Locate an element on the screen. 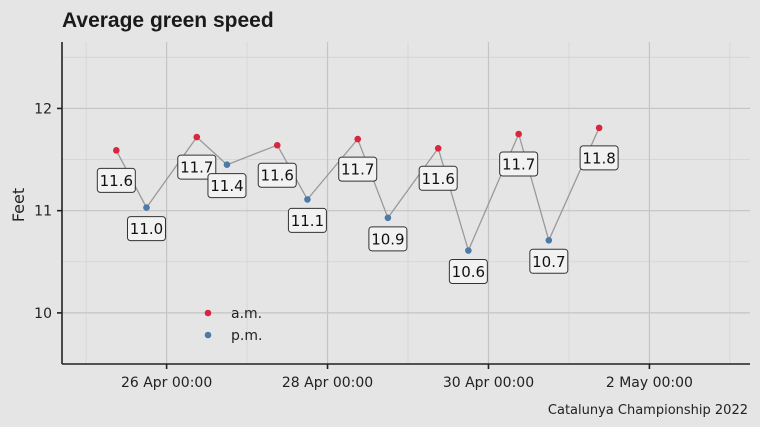 Image resolution: width=760 pixels, height=427 pixels. data-label-text: 10.9 is located at coordinates (387, 239).